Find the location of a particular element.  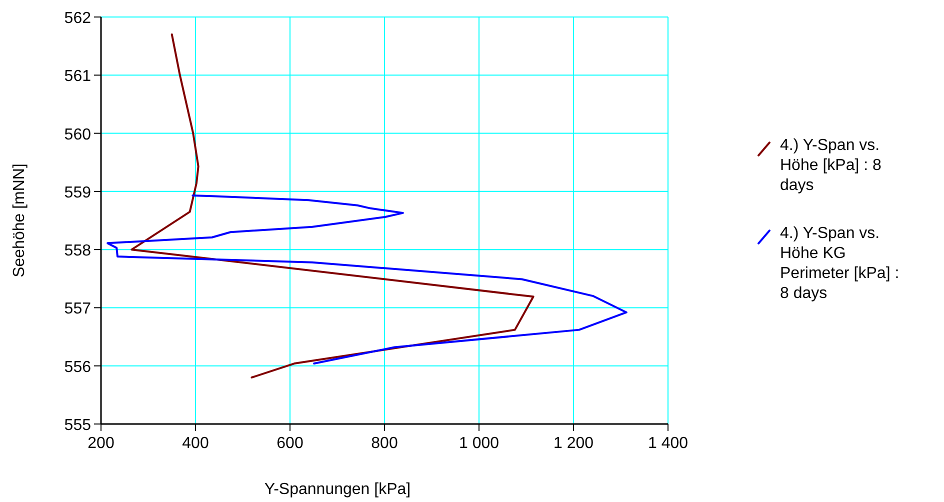

x-axis-title: Y-Spannungen [kPa] is located at coordinates (337, 489).